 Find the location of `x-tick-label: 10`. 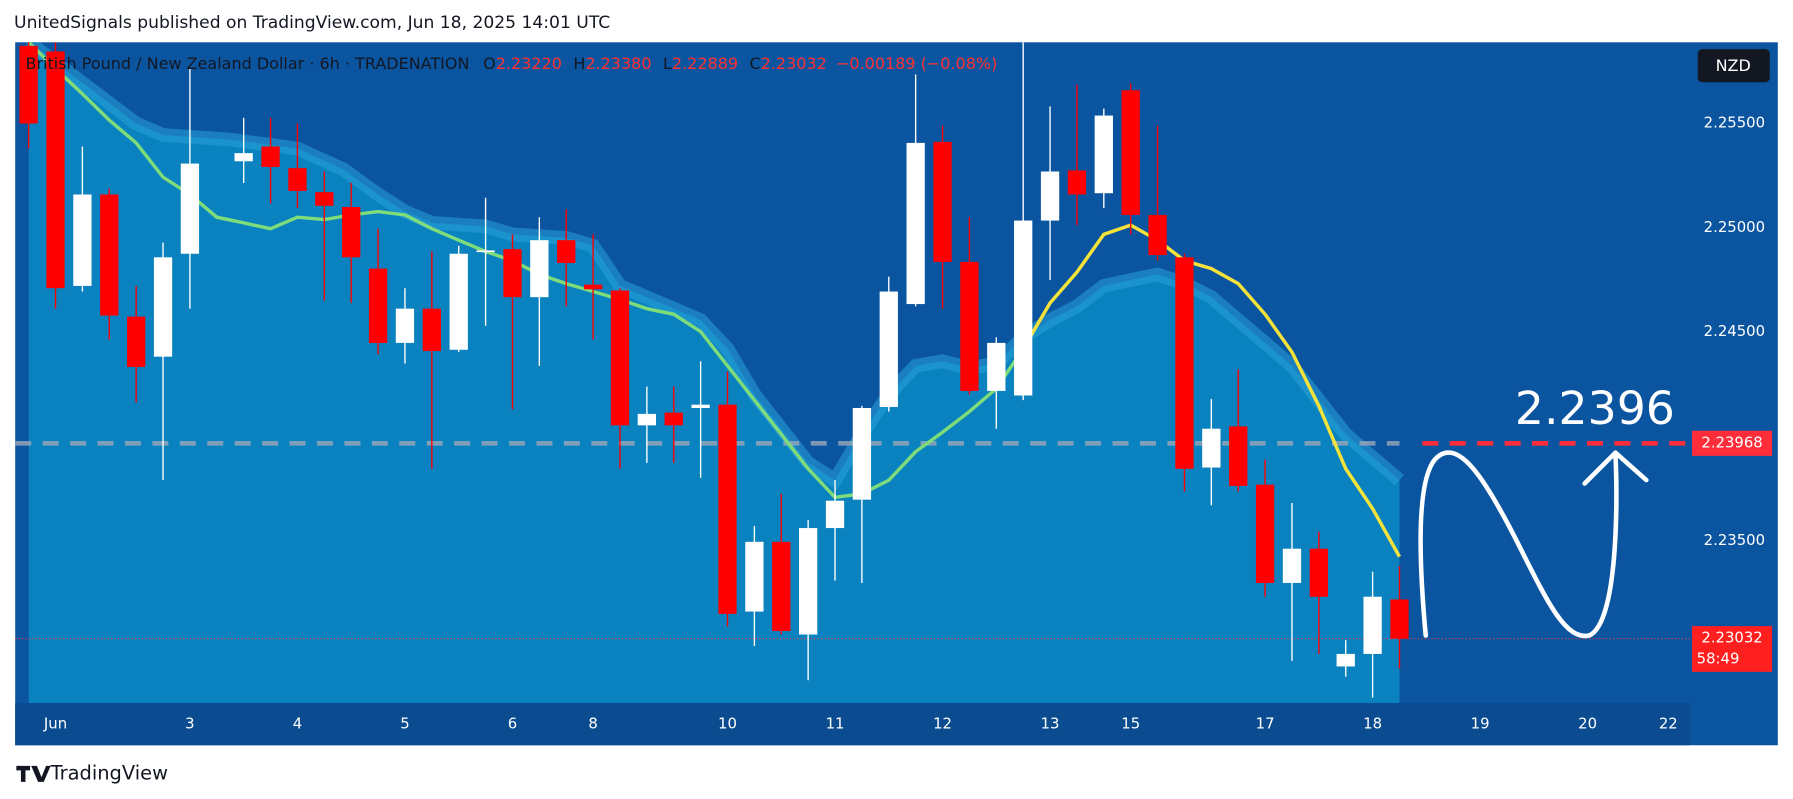

x-tick-label: 10 is located at coordinates (727, 724).